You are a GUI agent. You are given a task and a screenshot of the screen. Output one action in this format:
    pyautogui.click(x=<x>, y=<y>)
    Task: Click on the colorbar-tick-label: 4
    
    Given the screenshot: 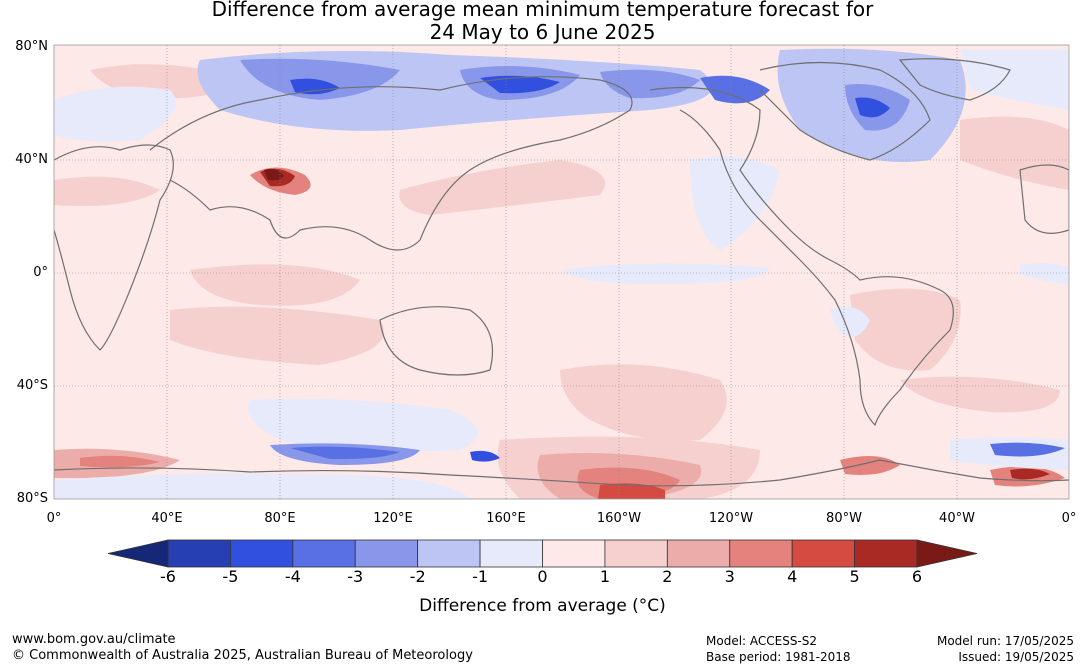 What is the action you would take?
    pyautogui.click(x=792, y=576)
    